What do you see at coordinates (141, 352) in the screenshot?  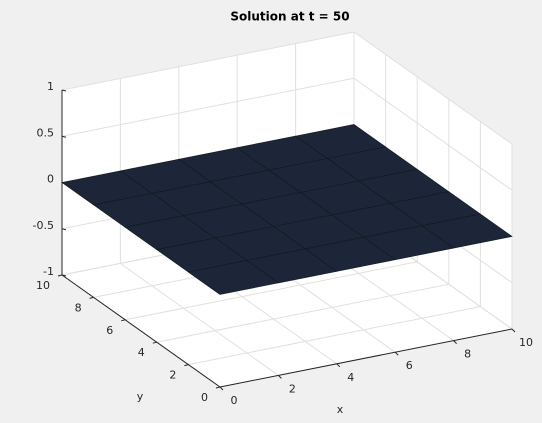 I see `y-tick-label: 4` at bounding box center [141, 352].